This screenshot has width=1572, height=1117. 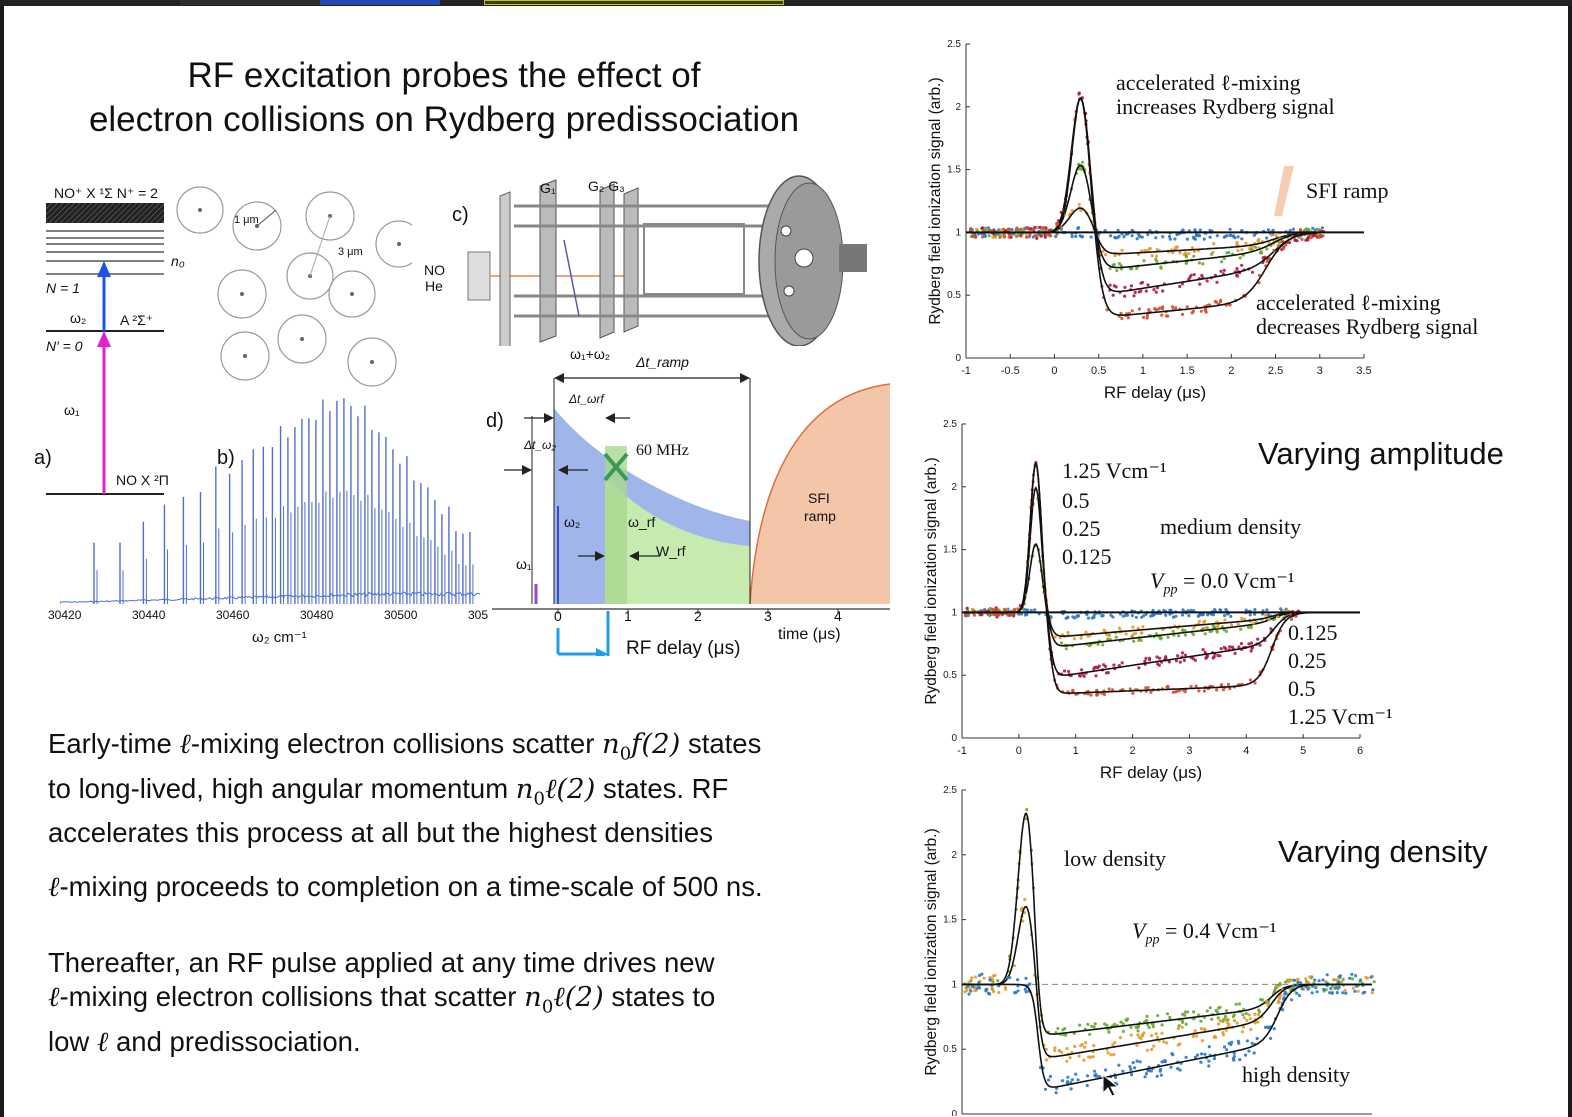 I want to click on plot2-amp-bottom-2: 0.5, so click(x=1302, y=688).